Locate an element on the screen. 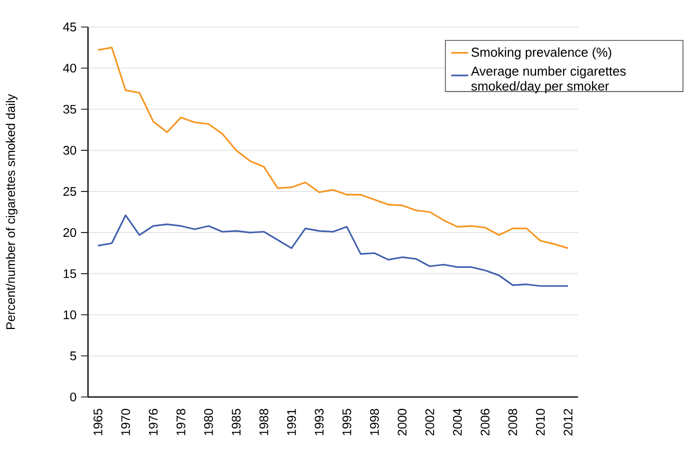 The height and width of the screenshot is (451, 700). x-tick-label: 1995 is located at coordinates (347, 422).